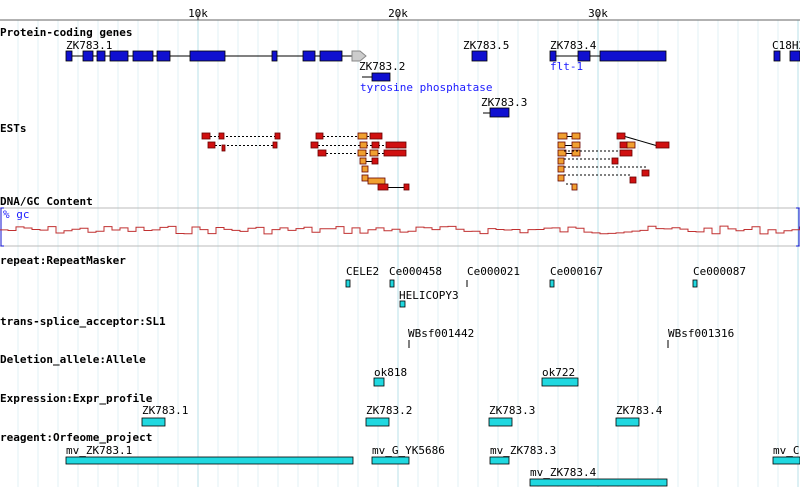  Describe the element at coordinates (701, 333) in the screenshot. I see `feature-label: WBsf001316` at that location.